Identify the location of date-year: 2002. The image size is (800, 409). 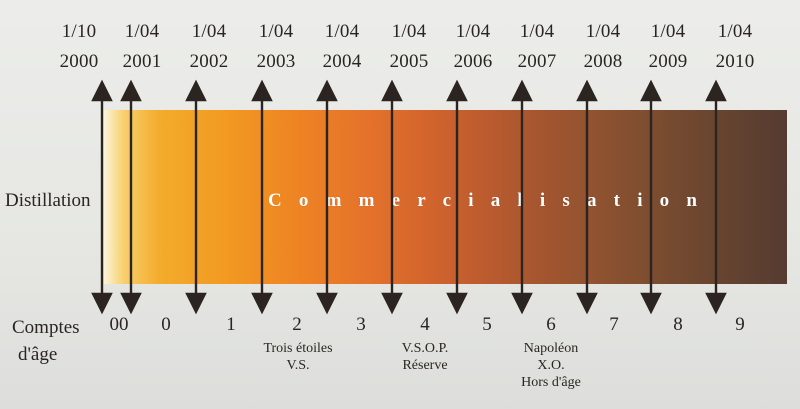
(209, 61).